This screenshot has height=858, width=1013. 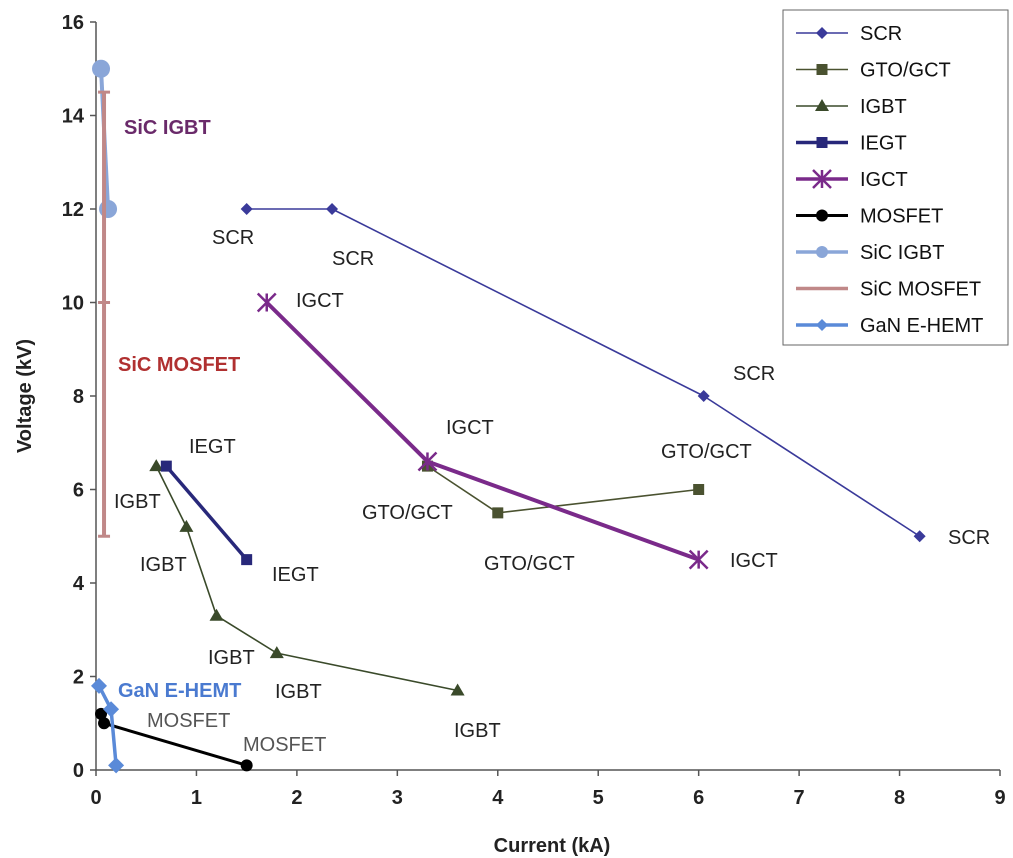 What do you see at coordinates (179, 691) in the screenshot?
I see `point-label: GaN E-HEMT` at bounding box center [179, 691].